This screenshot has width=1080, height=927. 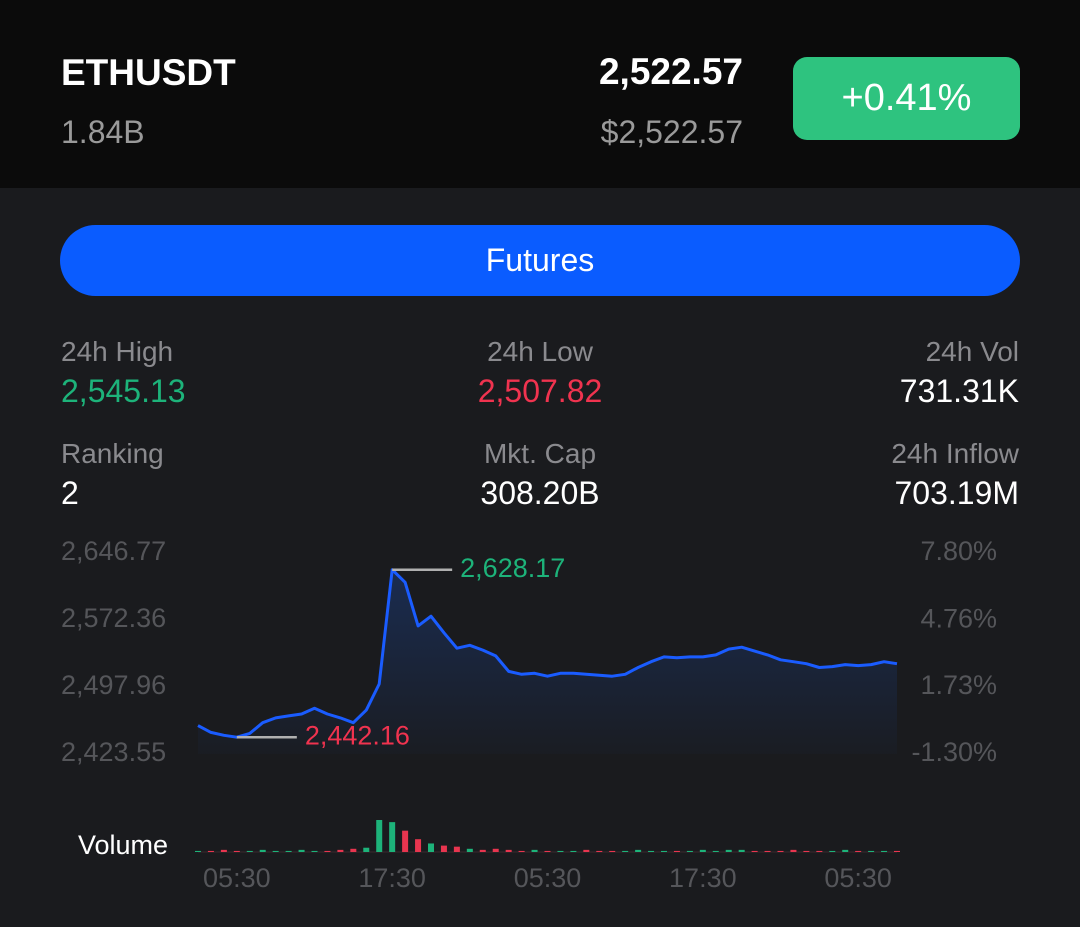 I want to click on stat-label: Ranking, so click(x=112, y=453).